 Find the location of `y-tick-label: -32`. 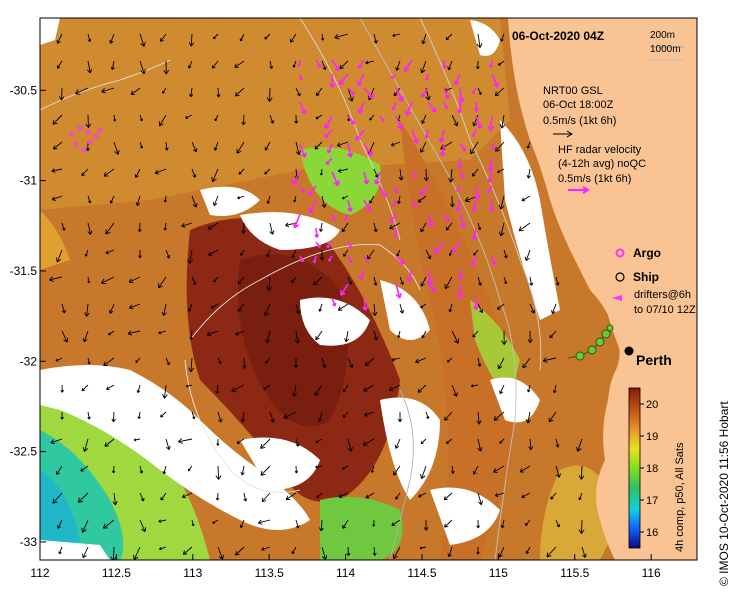

y-tick-label: -32 is located at coordinates (29, 361).